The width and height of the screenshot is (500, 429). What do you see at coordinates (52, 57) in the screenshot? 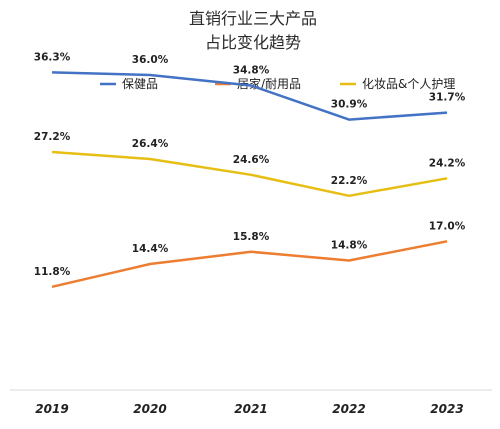
I see `data-label-0-0: 36.3%` at bounding box center [52, 57].